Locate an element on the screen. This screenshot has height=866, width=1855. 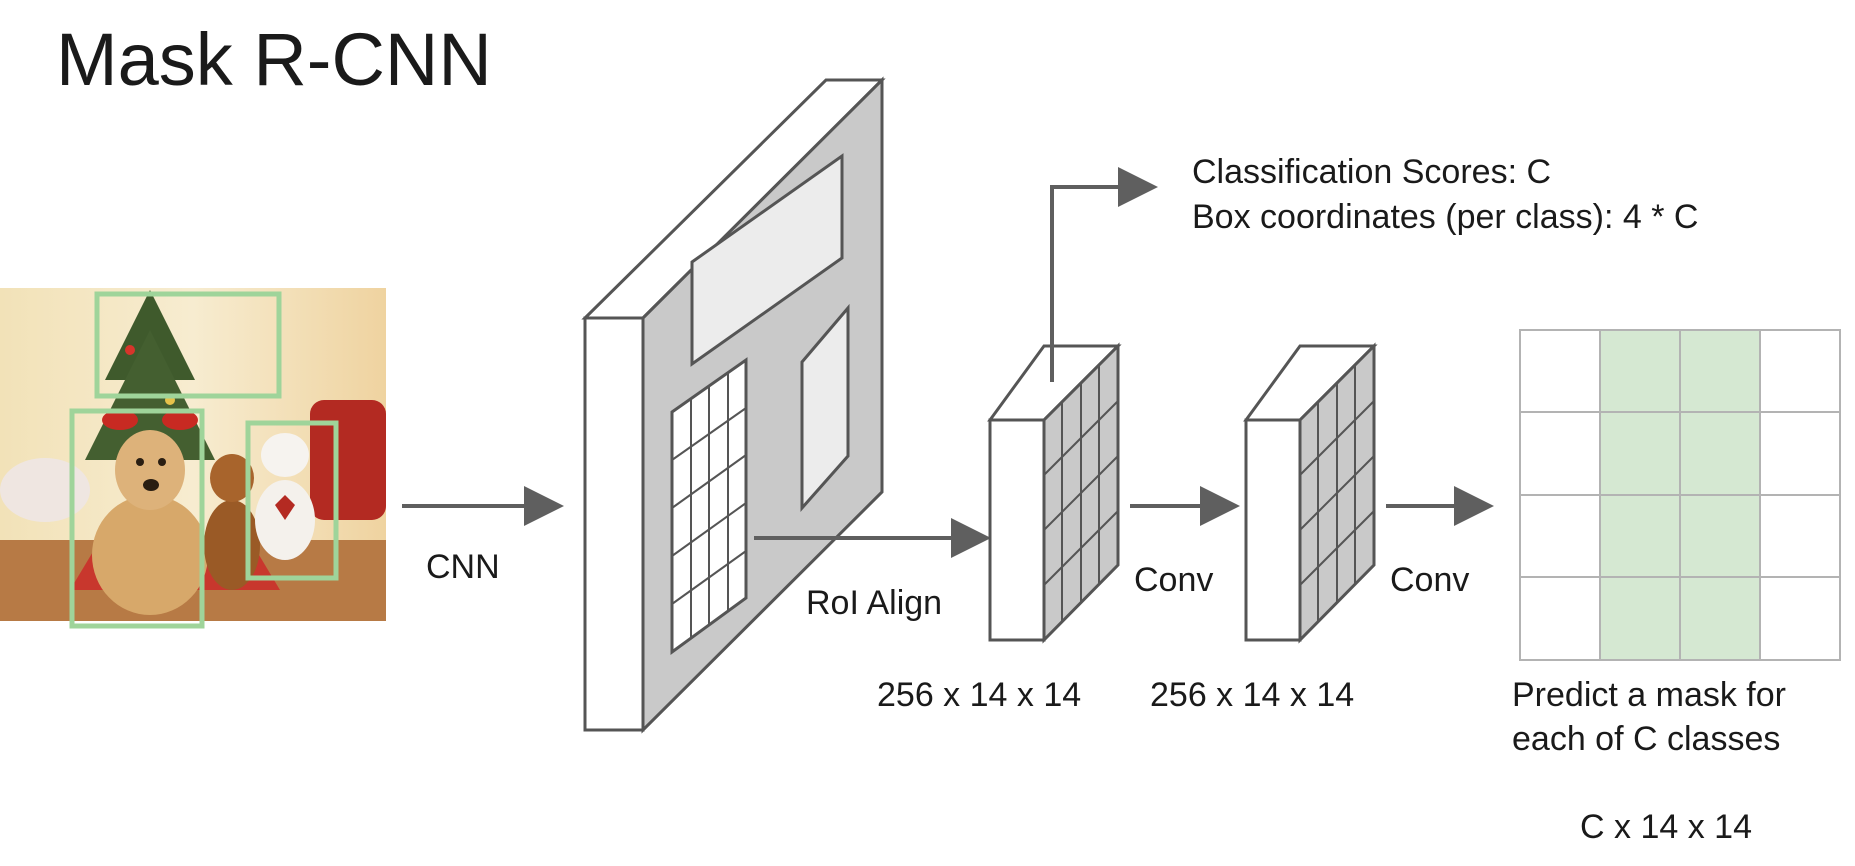
shape-label-2: 256 x 14 x 14 is located at coordinates (1252, 695).